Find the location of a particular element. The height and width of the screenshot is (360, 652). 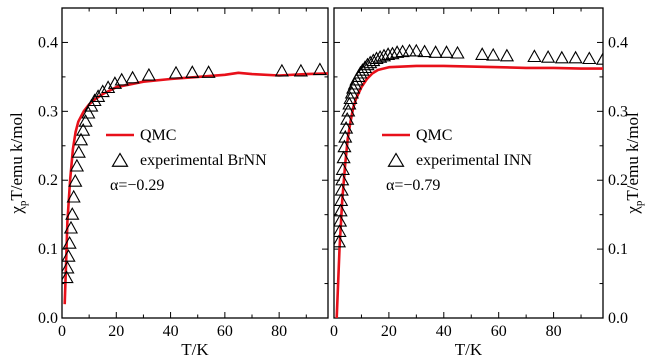

y-tick-label: 0.3 is located at coordinates (618, 111).